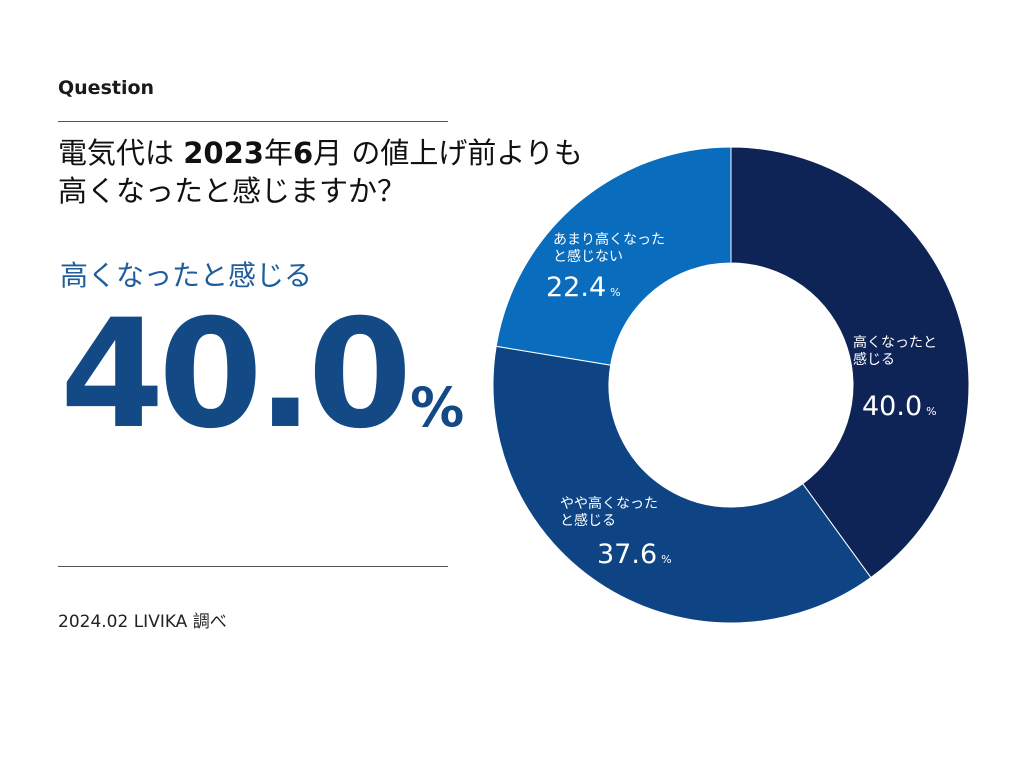 The height and width of the screenshot is (768, 1024). I want to click on source-note: 2024.02 LIVIKA 調べ, so click(142, 622).